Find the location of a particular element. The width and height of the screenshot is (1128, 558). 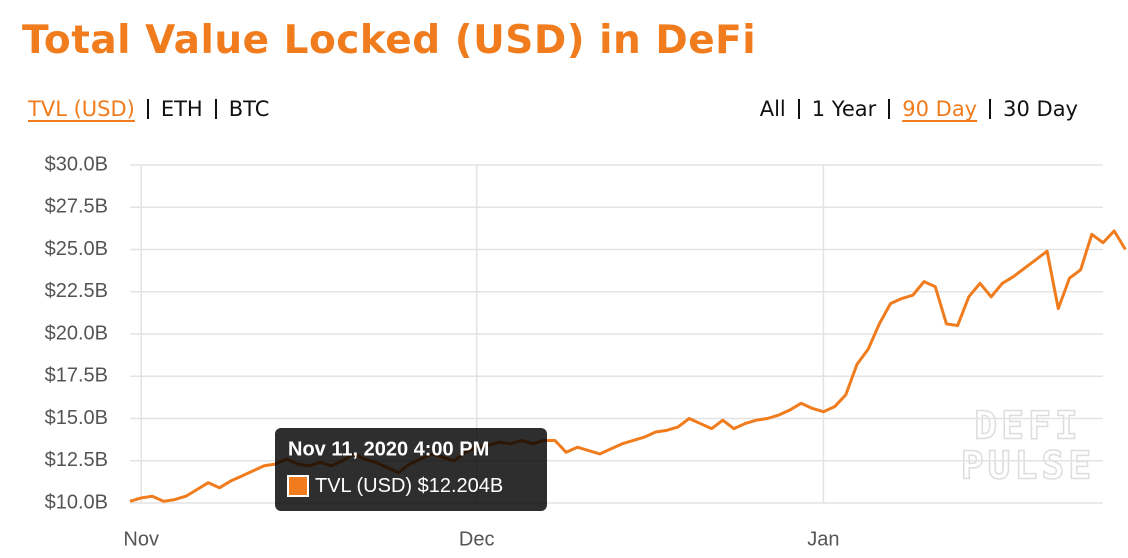

y-tick-label: $15.0B is located at coordinates (76, 418).